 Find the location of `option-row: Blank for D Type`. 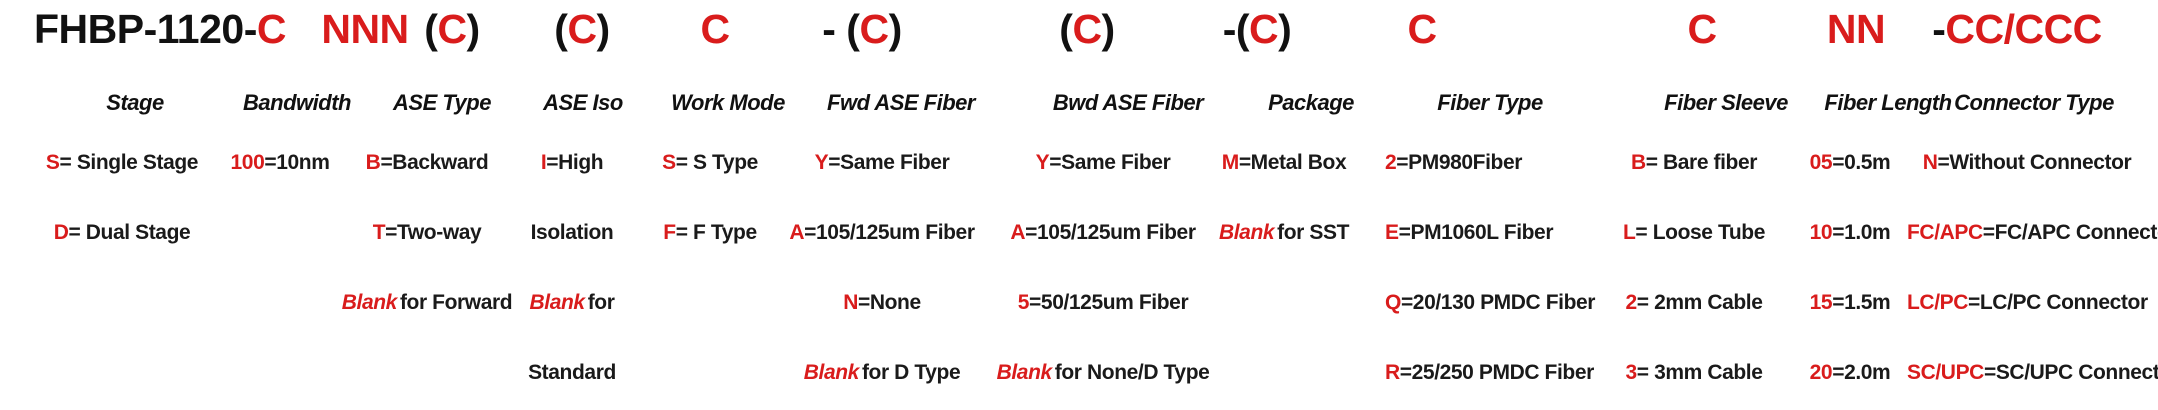

option-row: Blank for D Type is located at coordinates (882, 385).